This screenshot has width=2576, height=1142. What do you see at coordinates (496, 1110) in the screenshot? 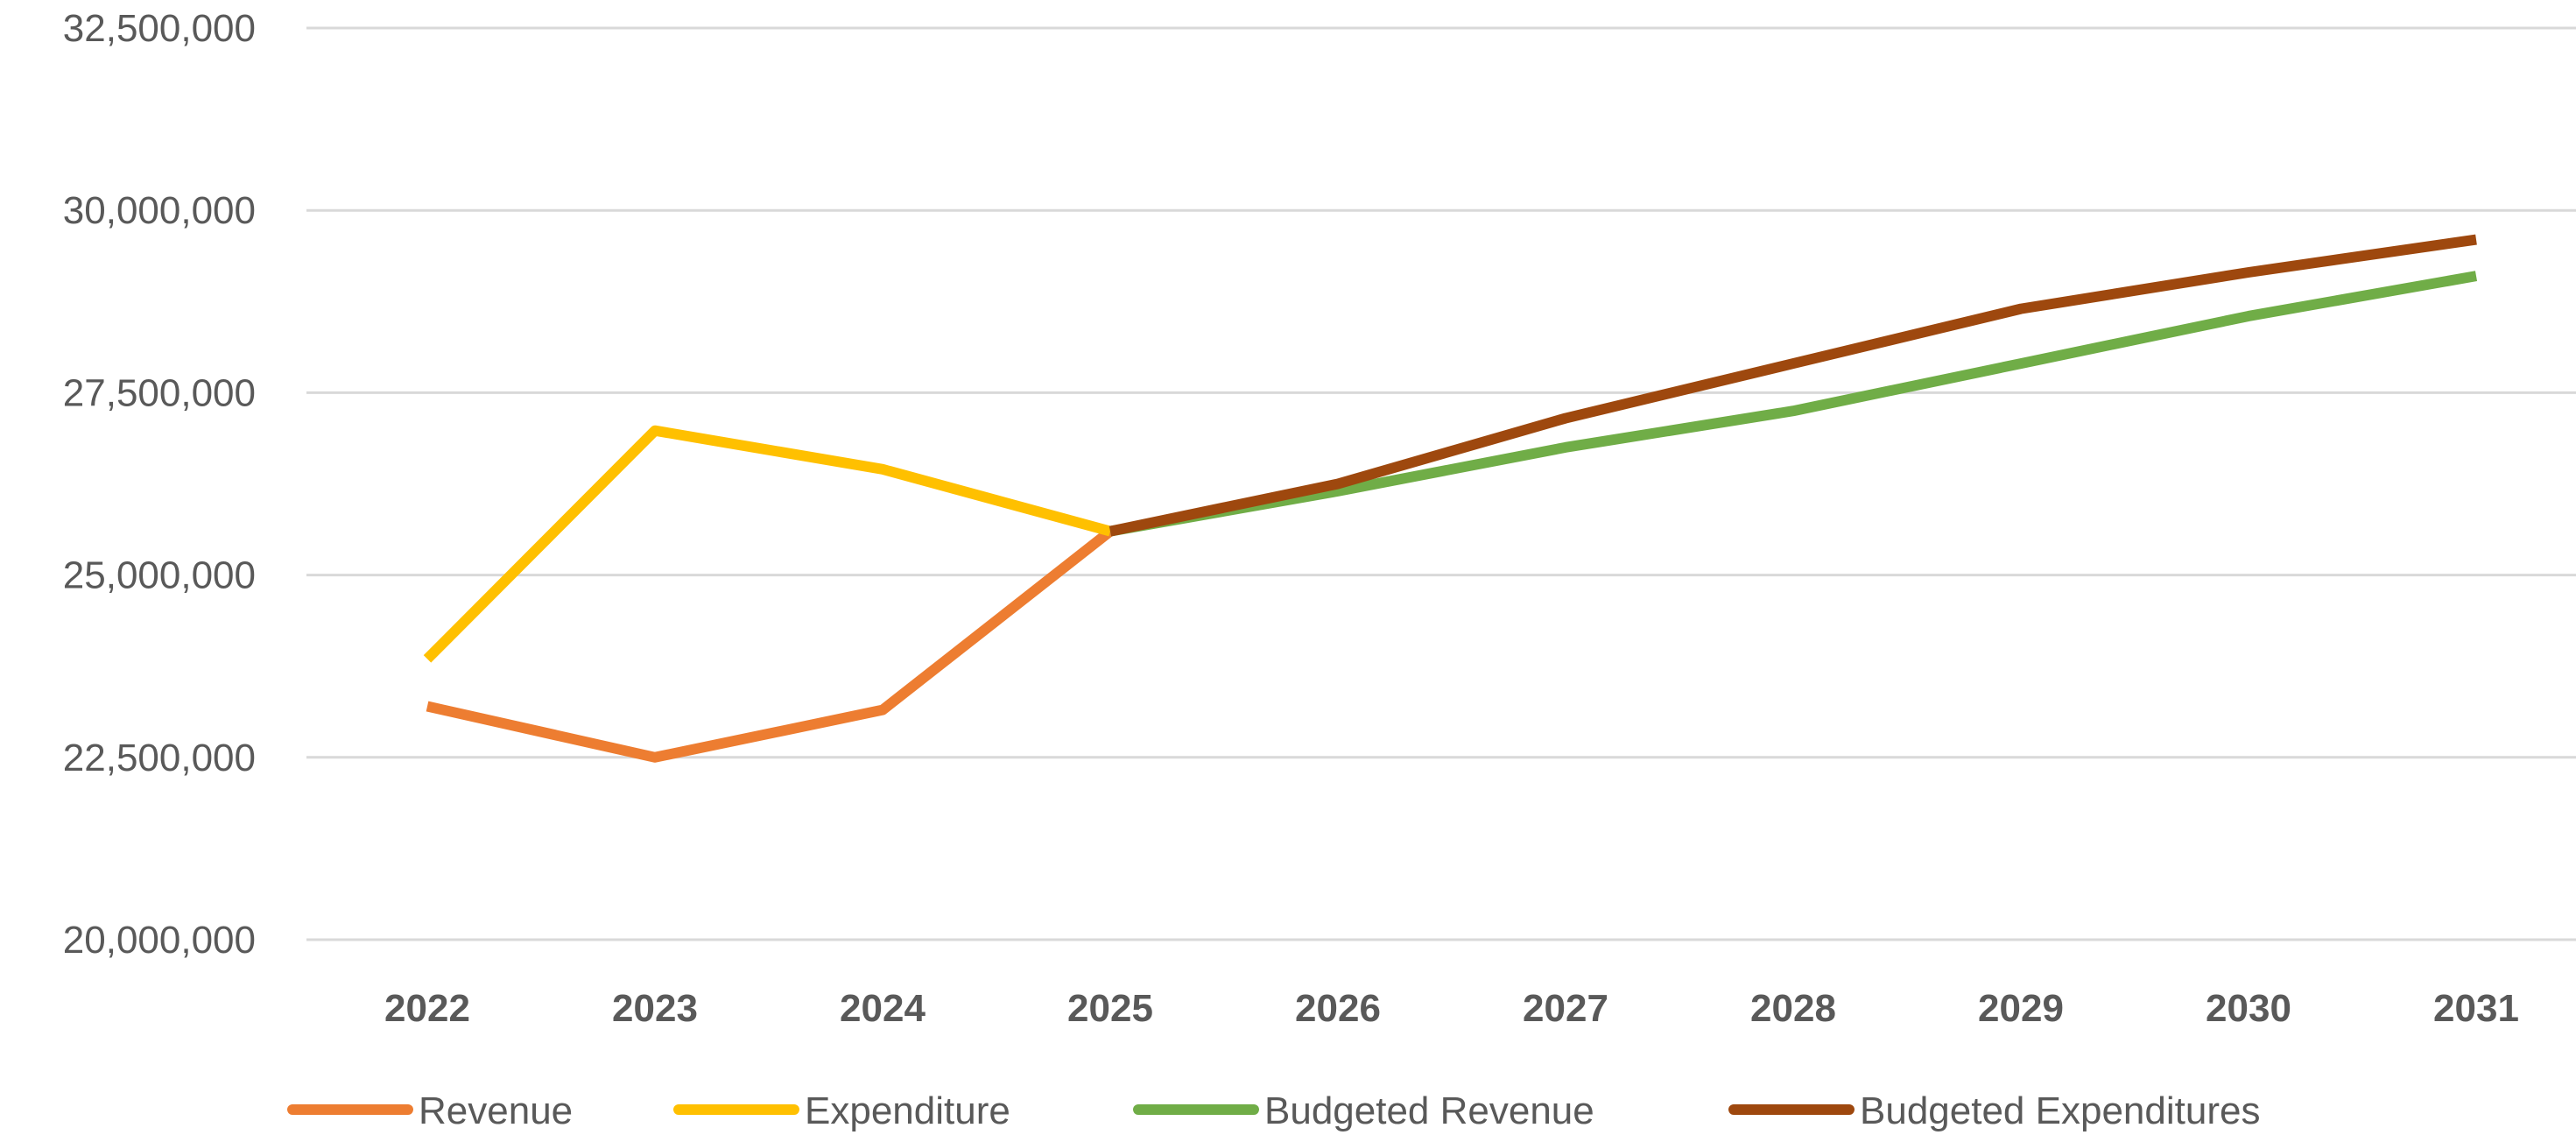
I see `legend-label-revenue: Revenue` at bounding box center [496, 1110].